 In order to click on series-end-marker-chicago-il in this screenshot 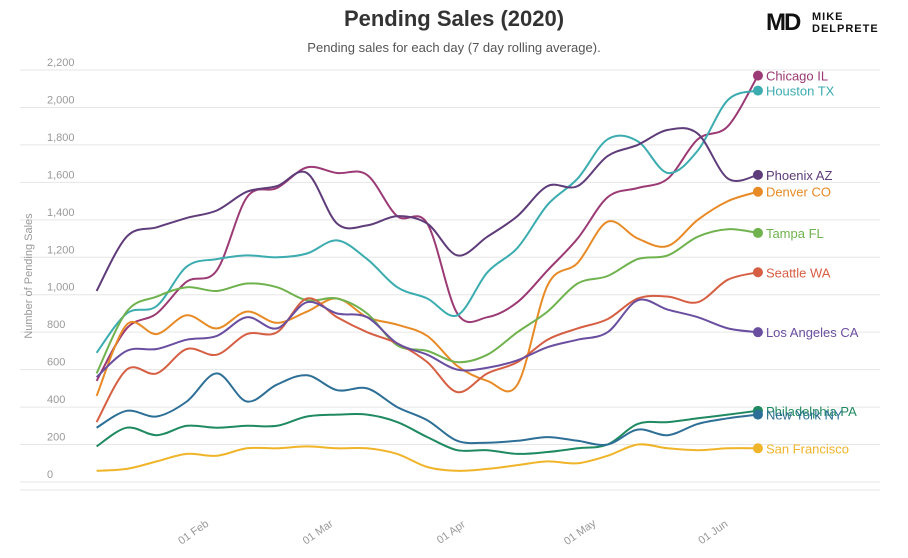, I will do `click(757, 75)`.